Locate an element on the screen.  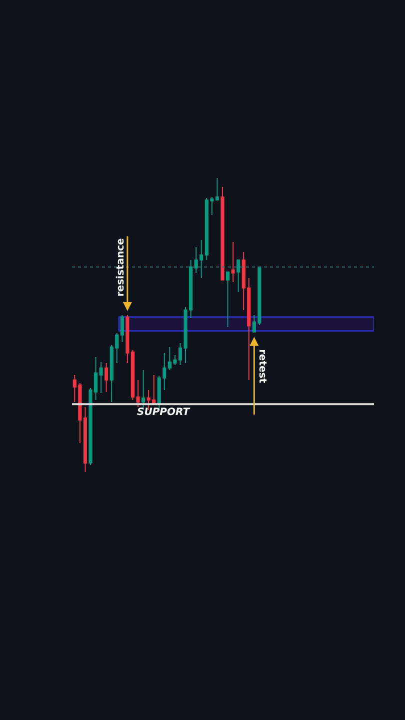
ref-line-label: SUPPORT is located at coordinates (164, 412).